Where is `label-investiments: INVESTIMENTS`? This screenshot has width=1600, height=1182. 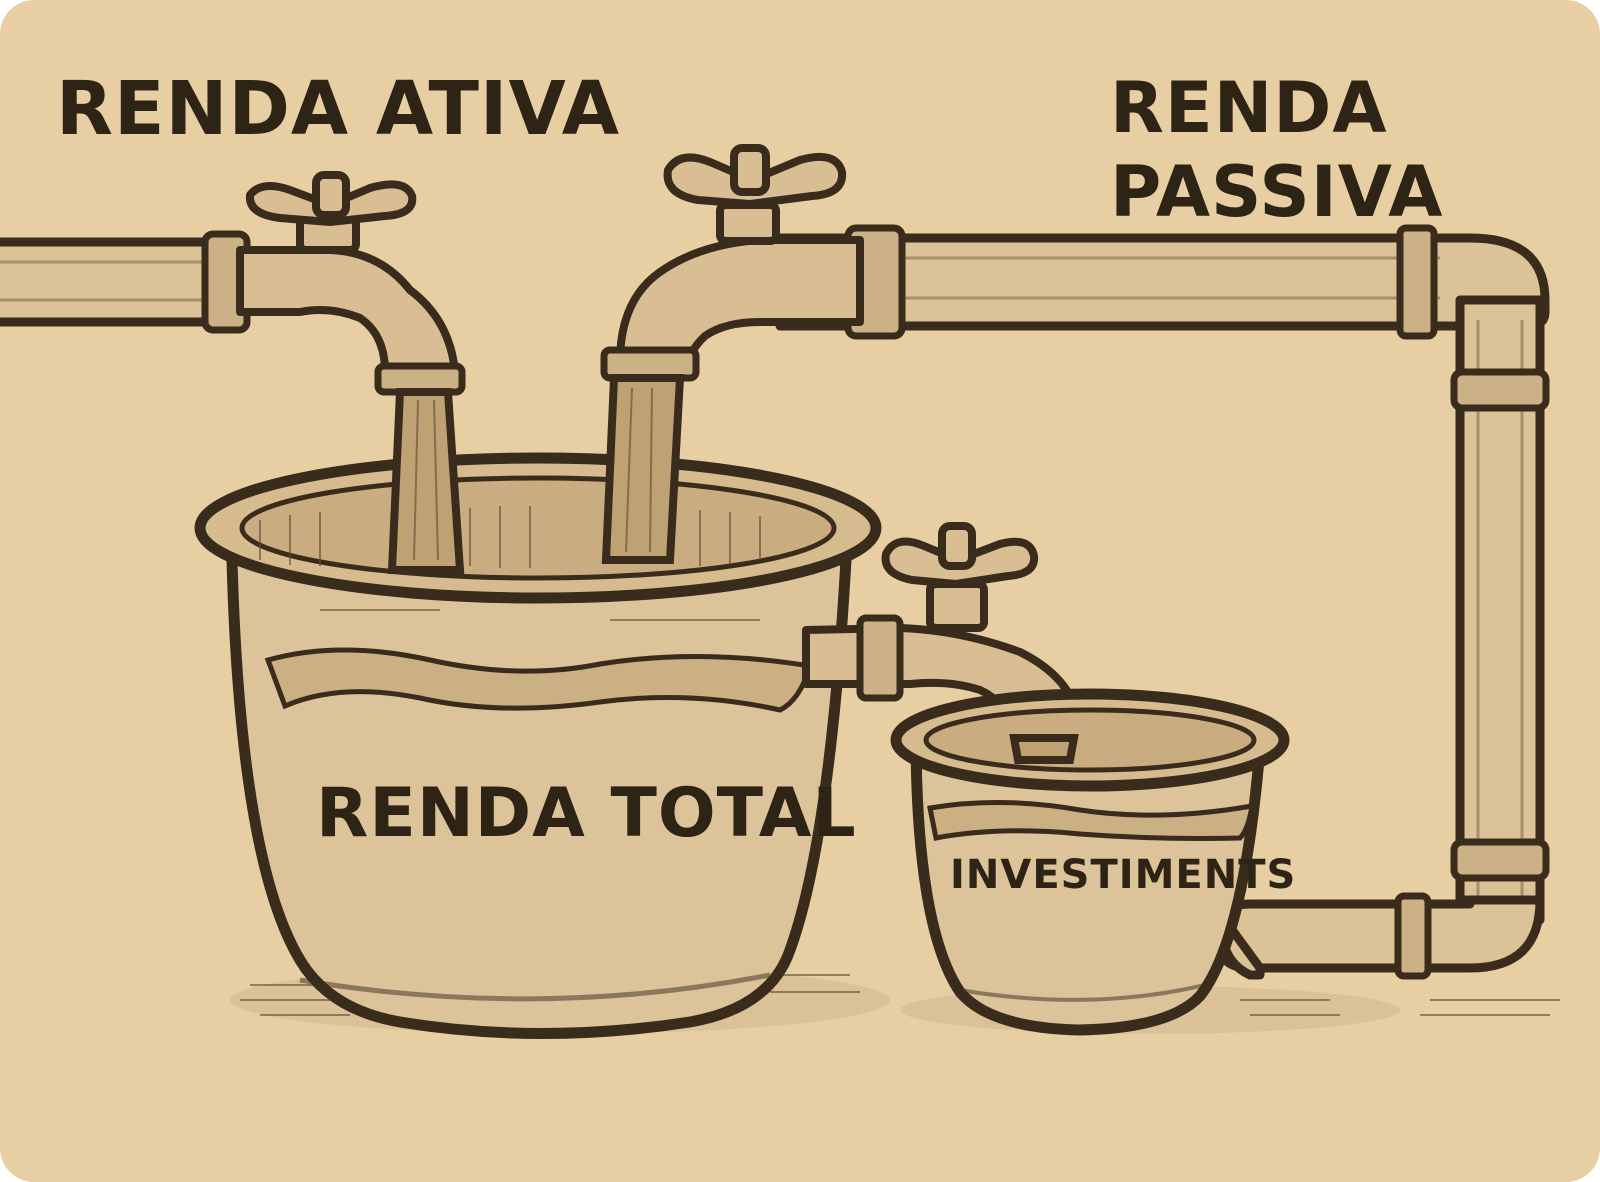 label-investiments: INVESTIMENTS is located at coordinates (1123, 875).